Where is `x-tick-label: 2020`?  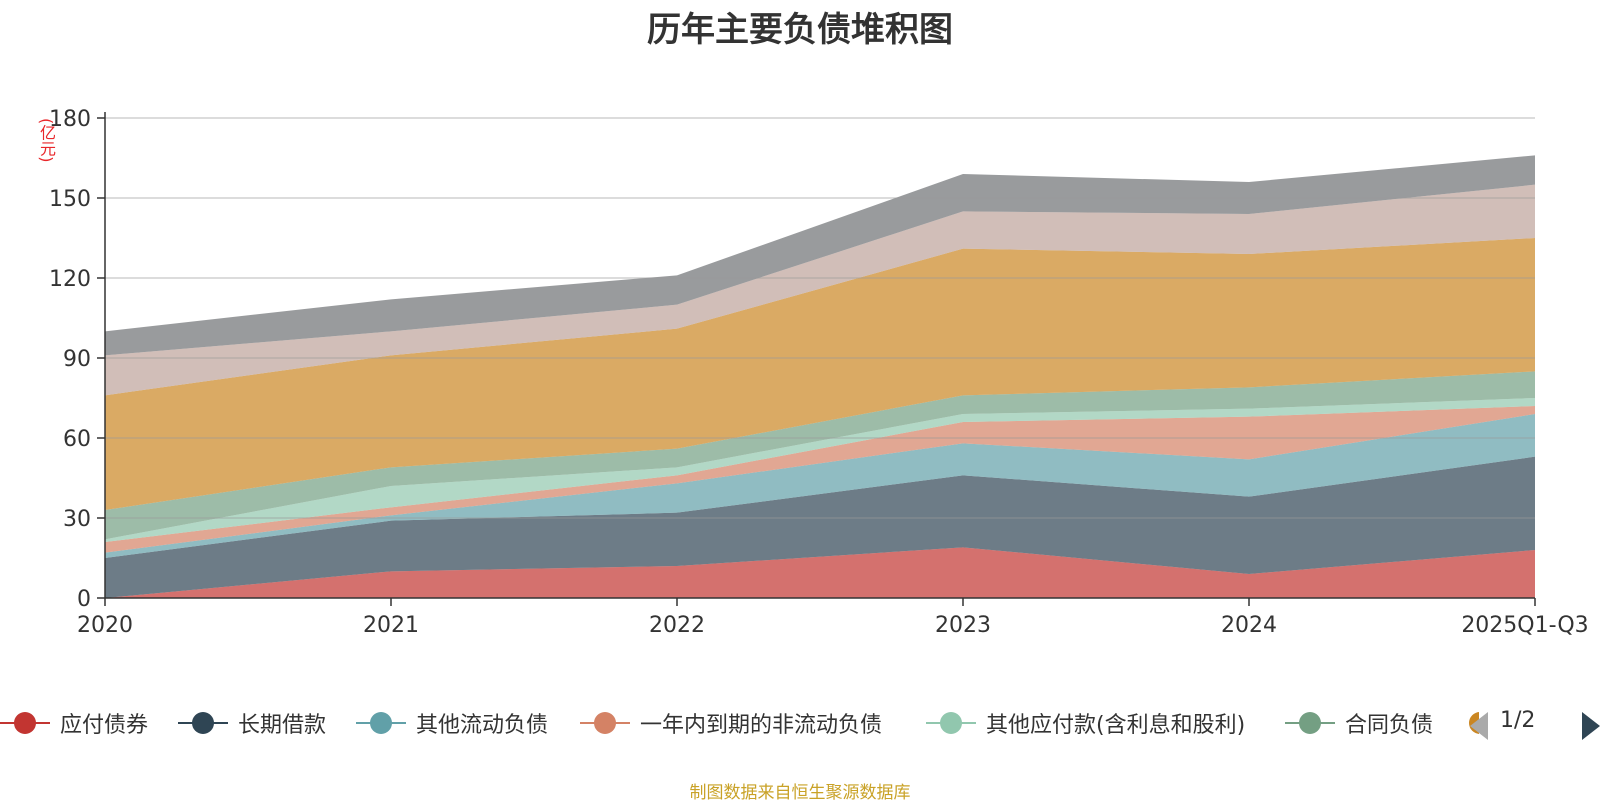
x-tick-label: 2020 is located at coordinates (105, 625).